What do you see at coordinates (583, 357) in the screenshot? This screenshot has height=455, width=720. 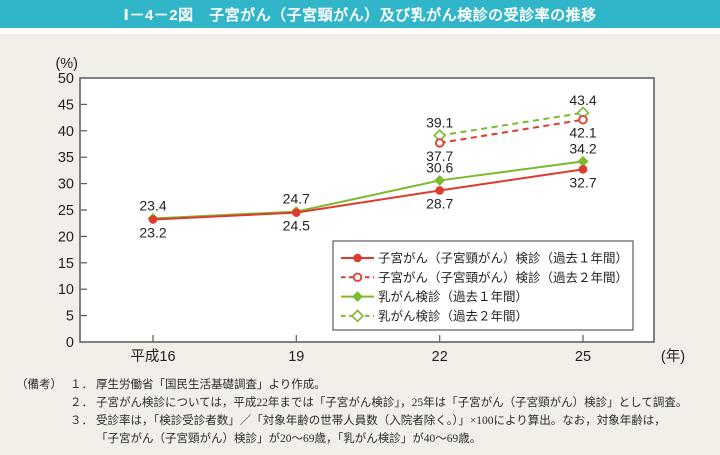 I see `x-tick-label: 25` at bounding box center [583, 357].